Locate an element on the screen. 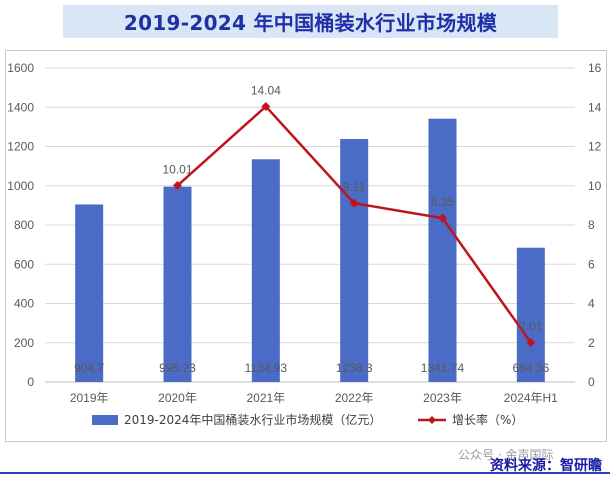 This screenshot has width=610, height=480. bottom-rule is located at coordinates (305, 473).